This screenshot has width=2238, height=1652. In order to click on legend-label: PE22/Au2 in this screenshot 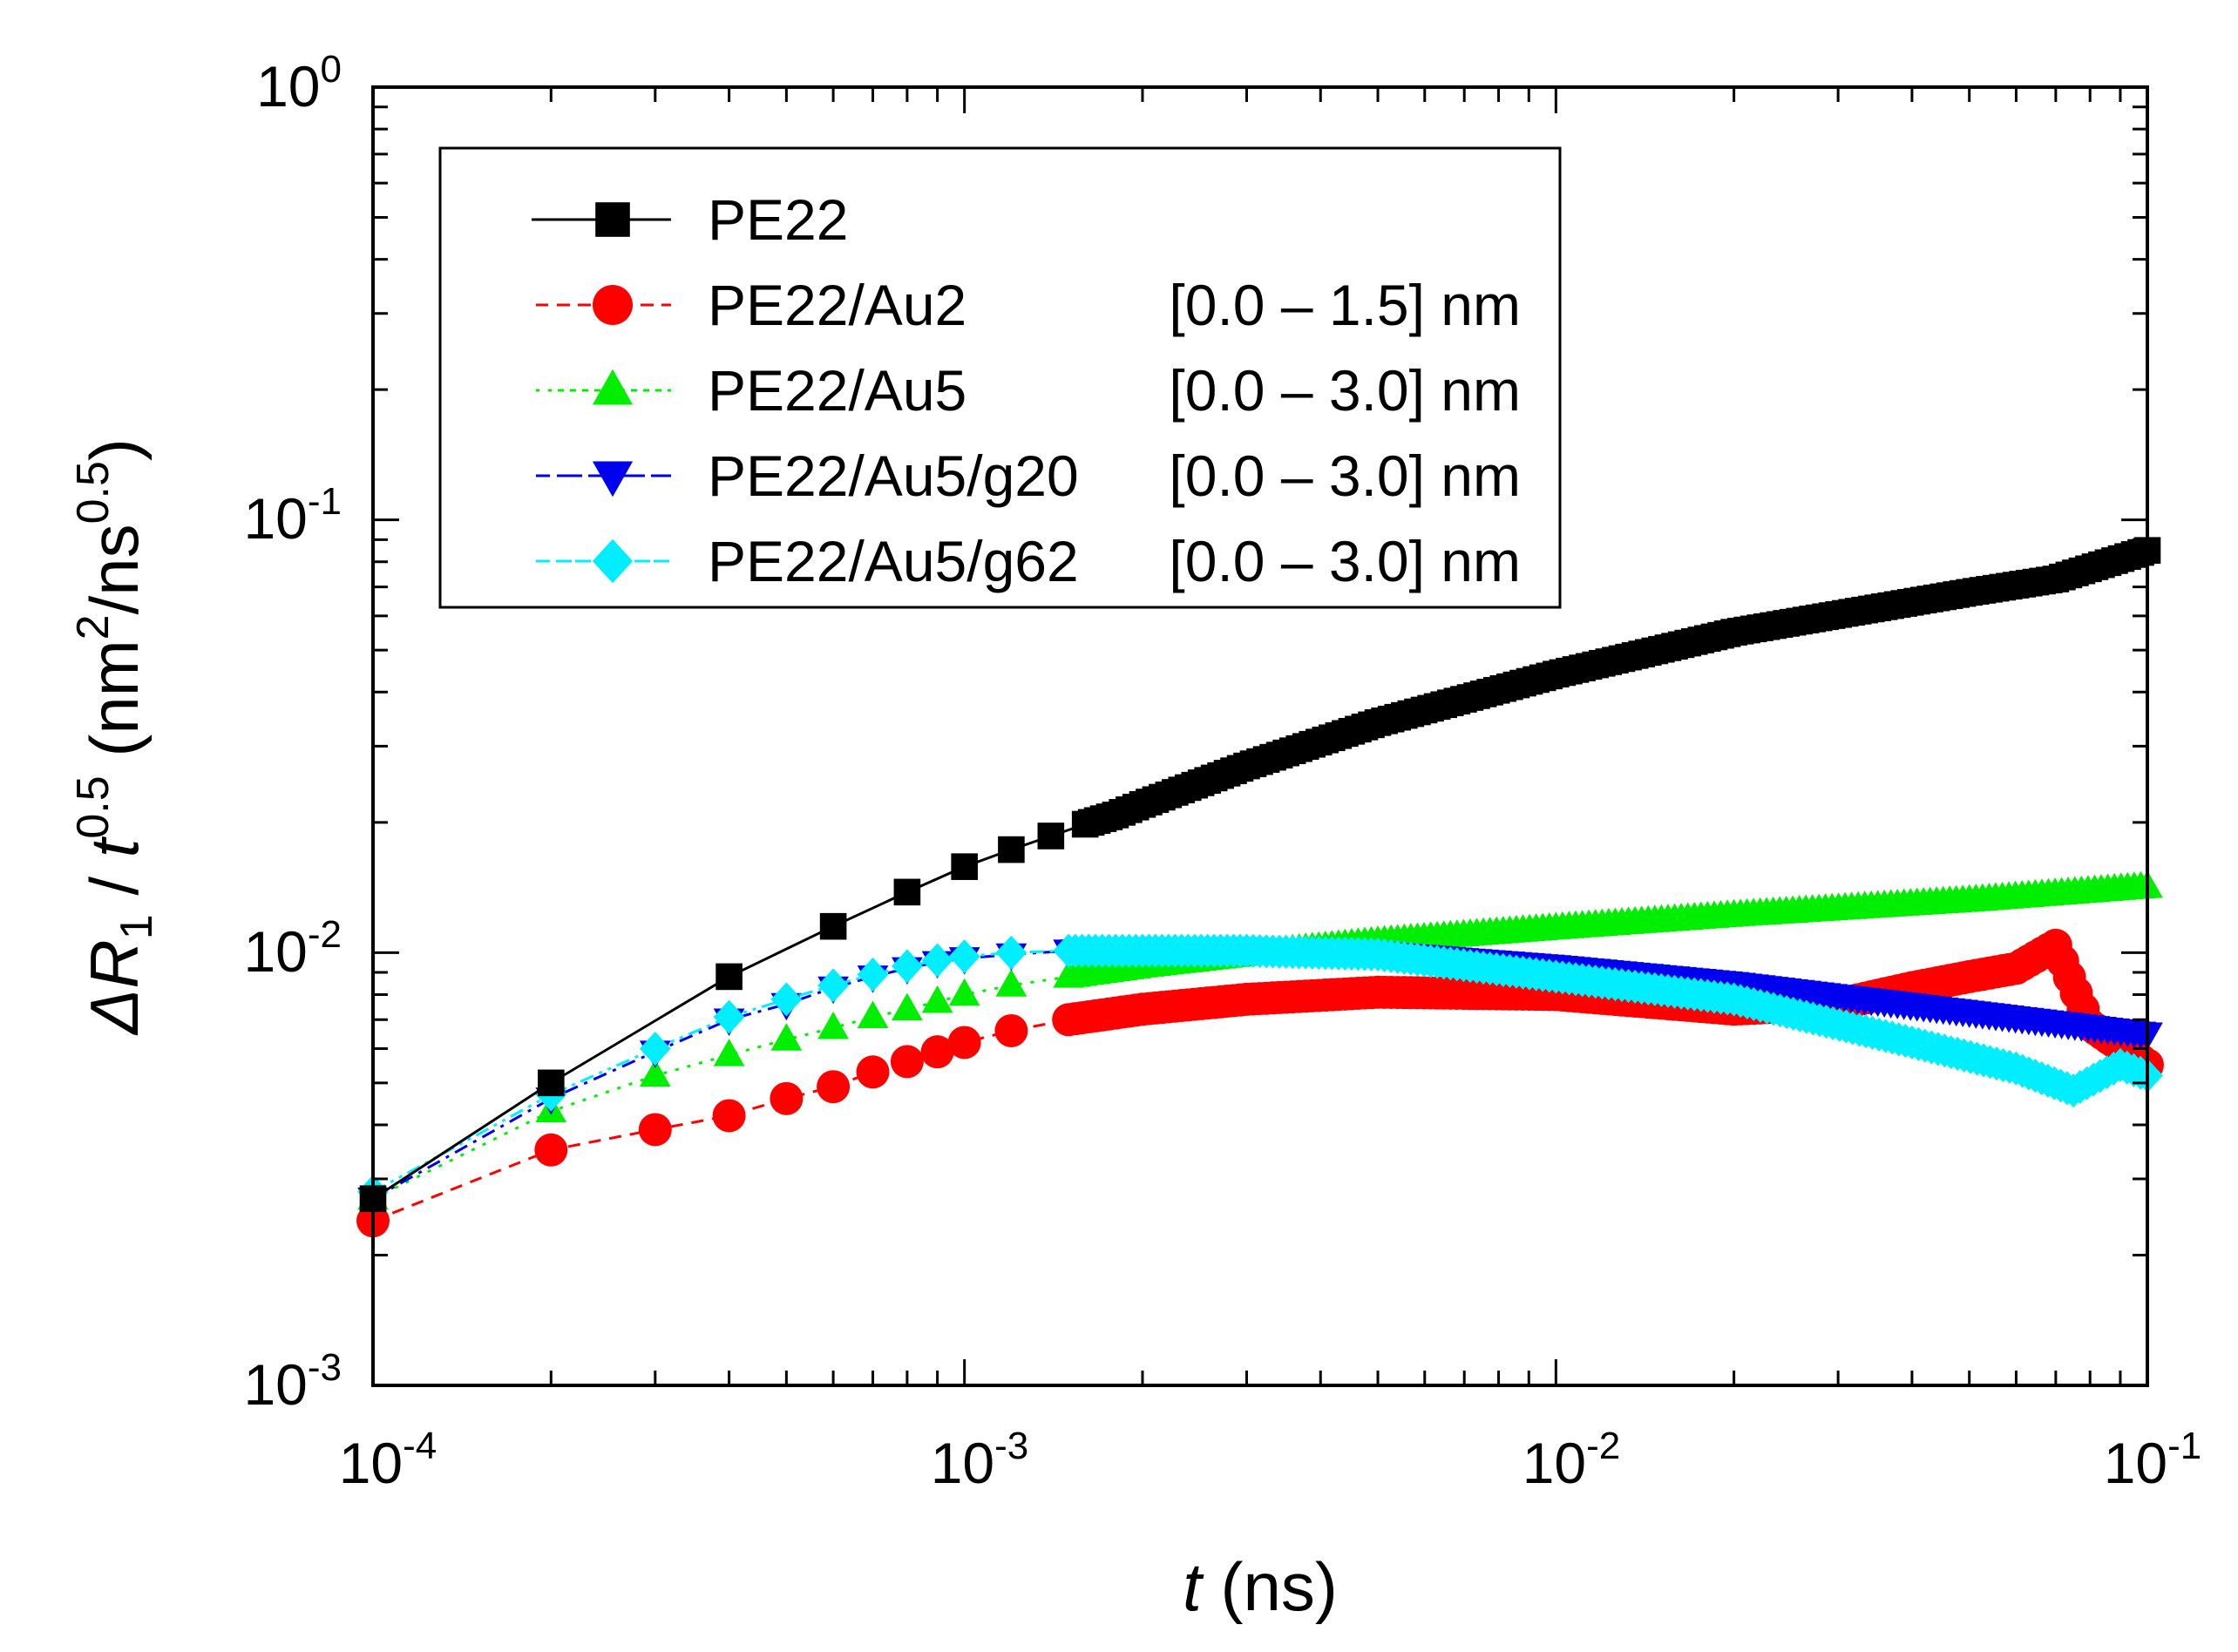, I will do `click(837, 305)`.